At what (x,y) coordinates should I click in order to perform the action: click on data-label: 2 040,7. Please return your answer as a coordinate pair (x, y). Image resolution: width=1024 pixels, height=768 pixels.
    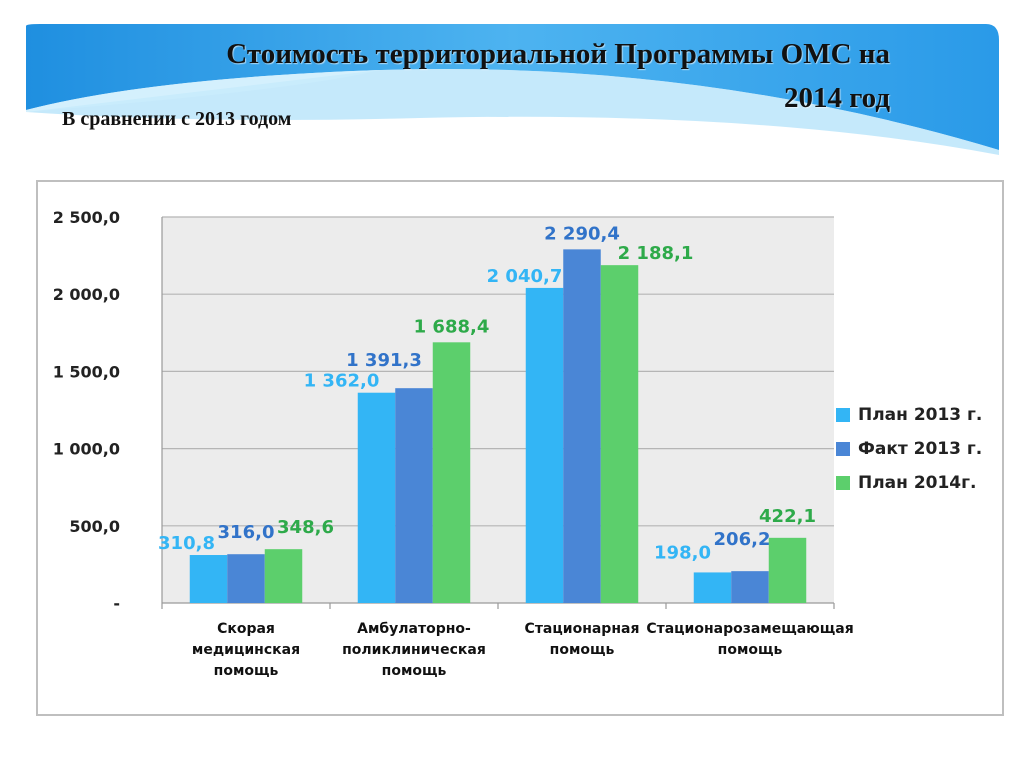
    Looking at the image, I should click on (525, 276).